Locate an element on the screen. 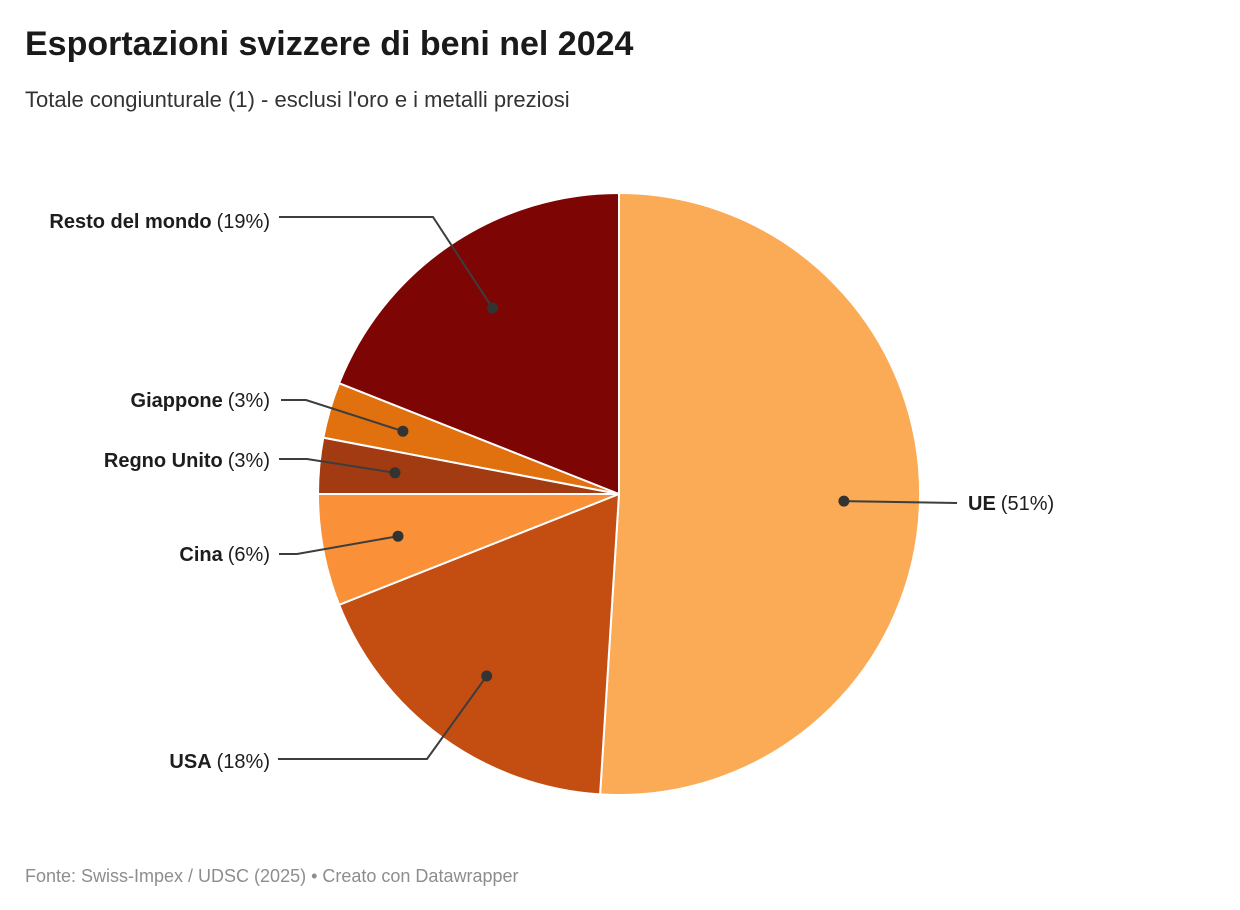  slice-label-name: Resto del mondo is located at coordinates (130, 222).